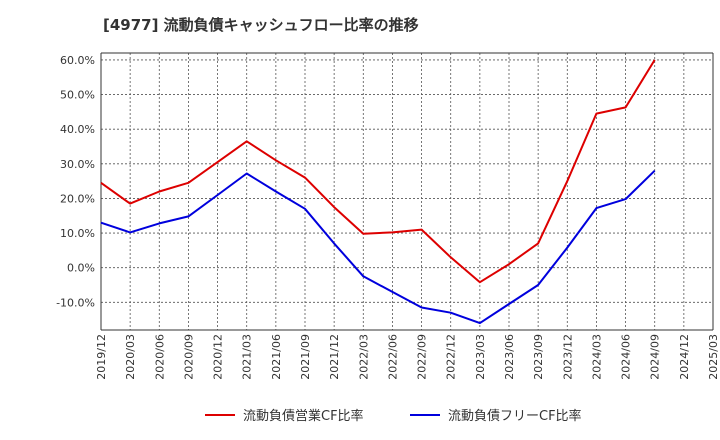 The image size is (720, 440). What do you see at coordinates (276, 357) in the screenshot?
I see `x-tick-label: 2021/06` at bounding box center [276, 357].